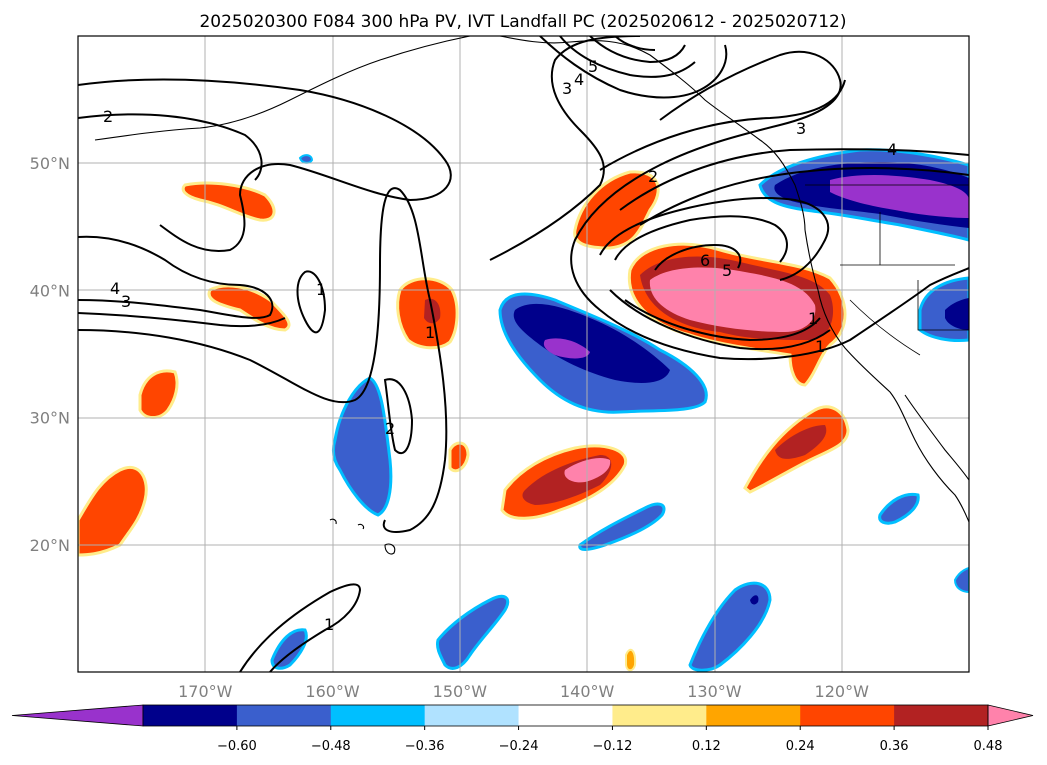 The height and width of the screenshot is (765, 1047). Describe the element at coordinates (613, 746) in the screenshot. I see `colorbar-tick-label: −0.12` at that location.